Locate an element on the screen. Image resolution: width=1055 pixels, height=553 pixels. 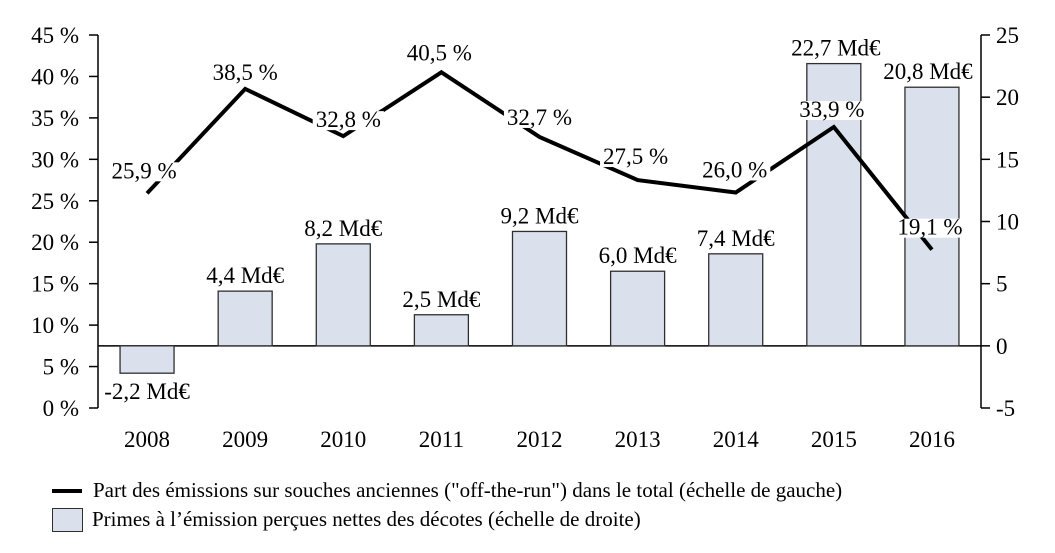
line-label-2011-bg is located at coordinates (439, 54).